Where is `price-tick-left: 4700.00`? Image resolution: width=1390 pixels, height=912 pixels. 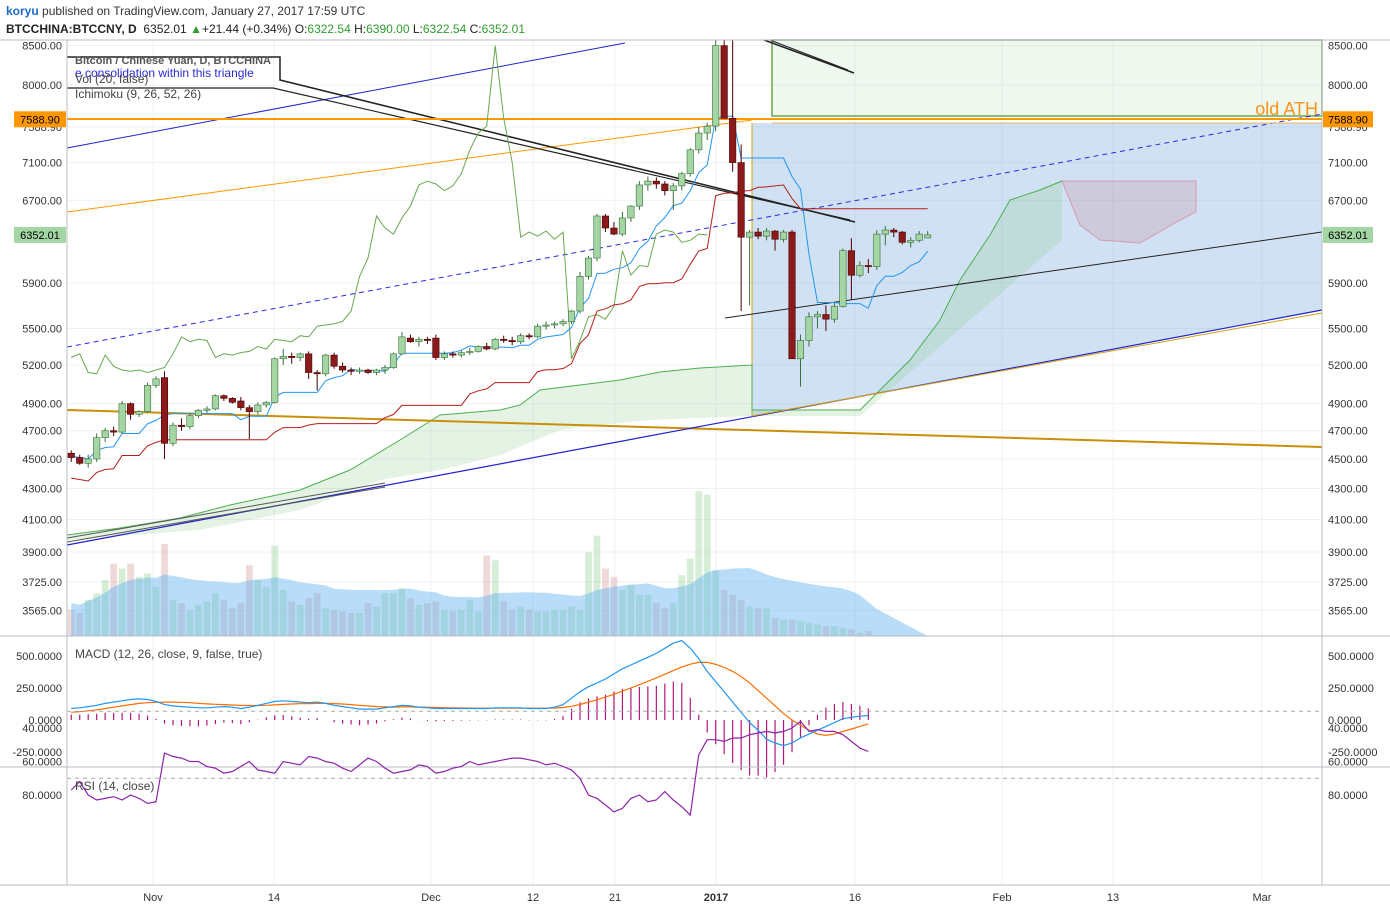
price-tick-left: 4700.00 is located at coordinates (42, 432).